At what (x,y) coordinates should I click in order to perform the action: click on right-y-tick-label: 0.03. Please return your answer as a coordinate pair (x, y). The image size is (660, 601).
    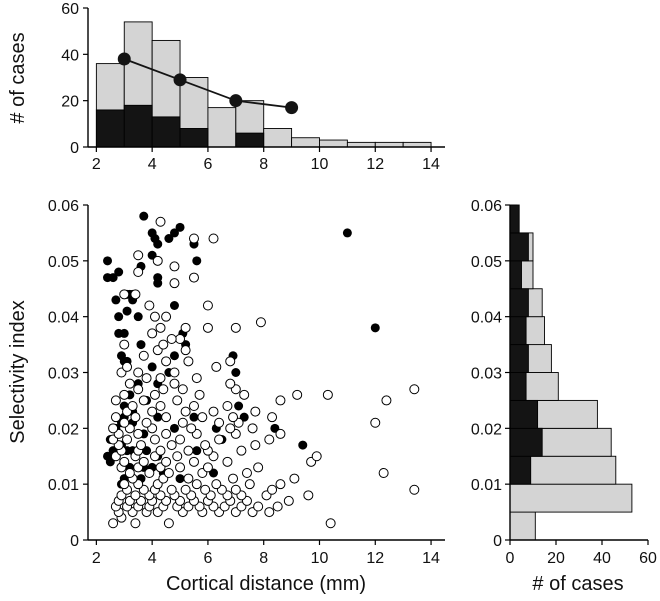
    Looking at the image, I should click on (486, 374).